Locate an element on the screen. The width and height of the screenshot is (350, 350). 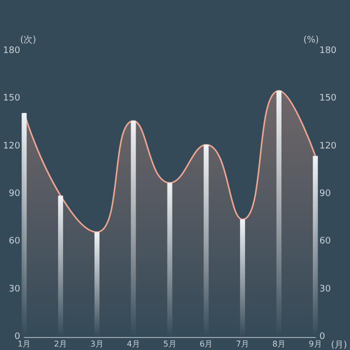
y2-tick-label: 0 is located at coordinates (322, 337).